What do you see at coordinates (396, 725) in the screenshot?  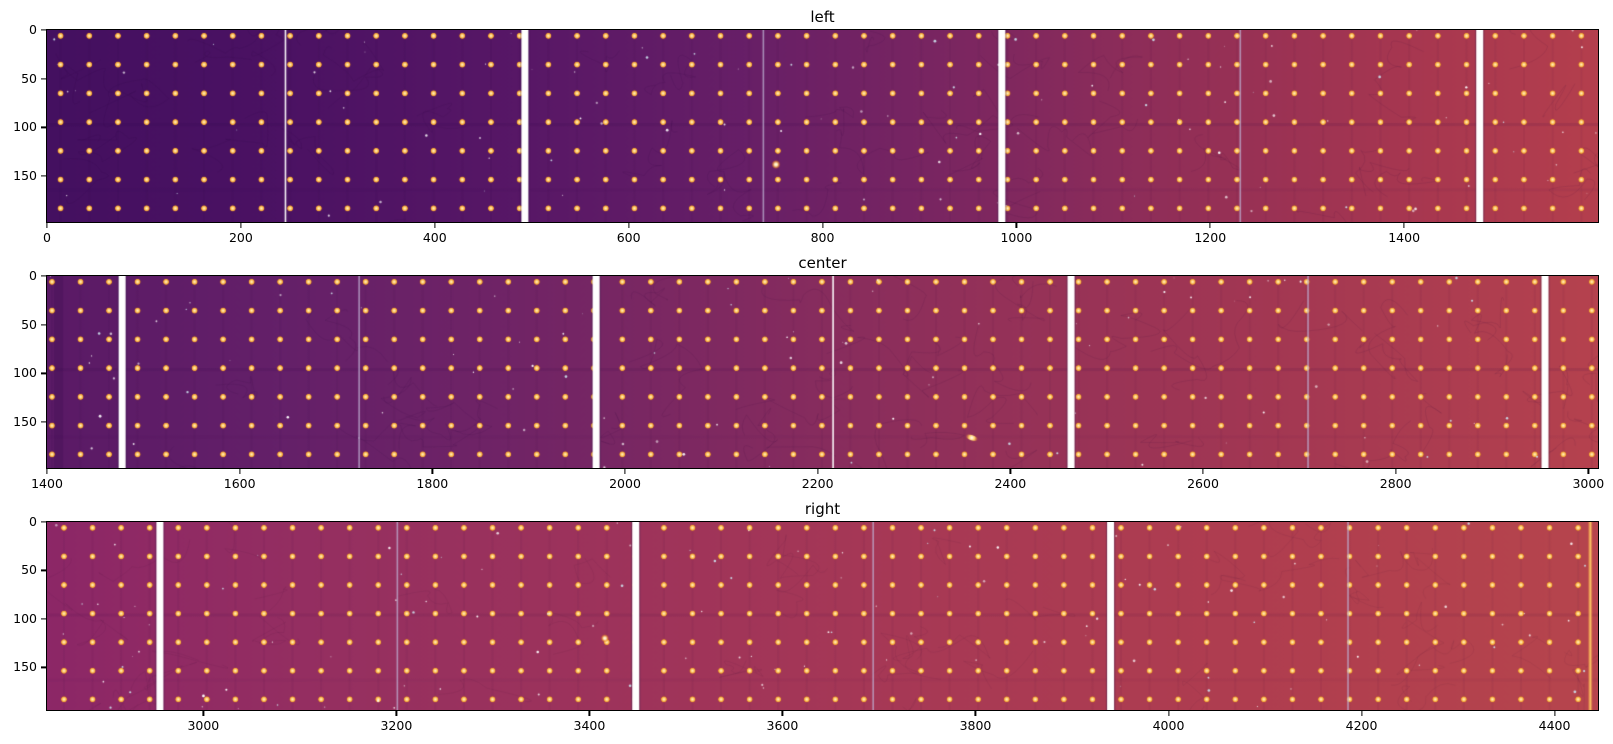 I see `x-tick-label: 3200` at bounding box center [396, 725].